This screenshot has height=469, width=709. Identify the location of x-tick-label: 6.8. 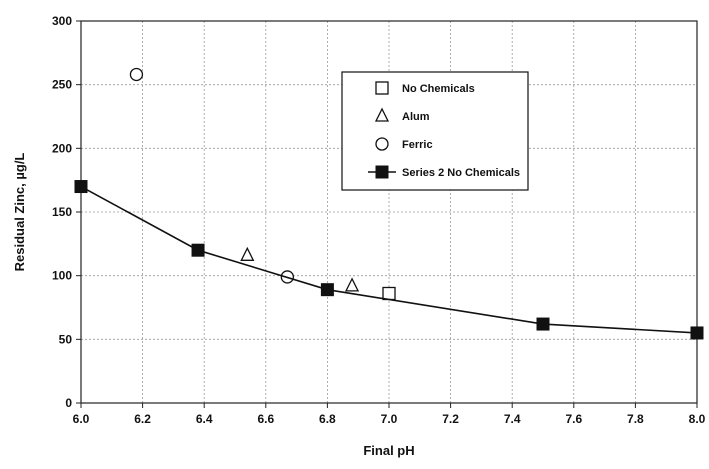
(327, 419).